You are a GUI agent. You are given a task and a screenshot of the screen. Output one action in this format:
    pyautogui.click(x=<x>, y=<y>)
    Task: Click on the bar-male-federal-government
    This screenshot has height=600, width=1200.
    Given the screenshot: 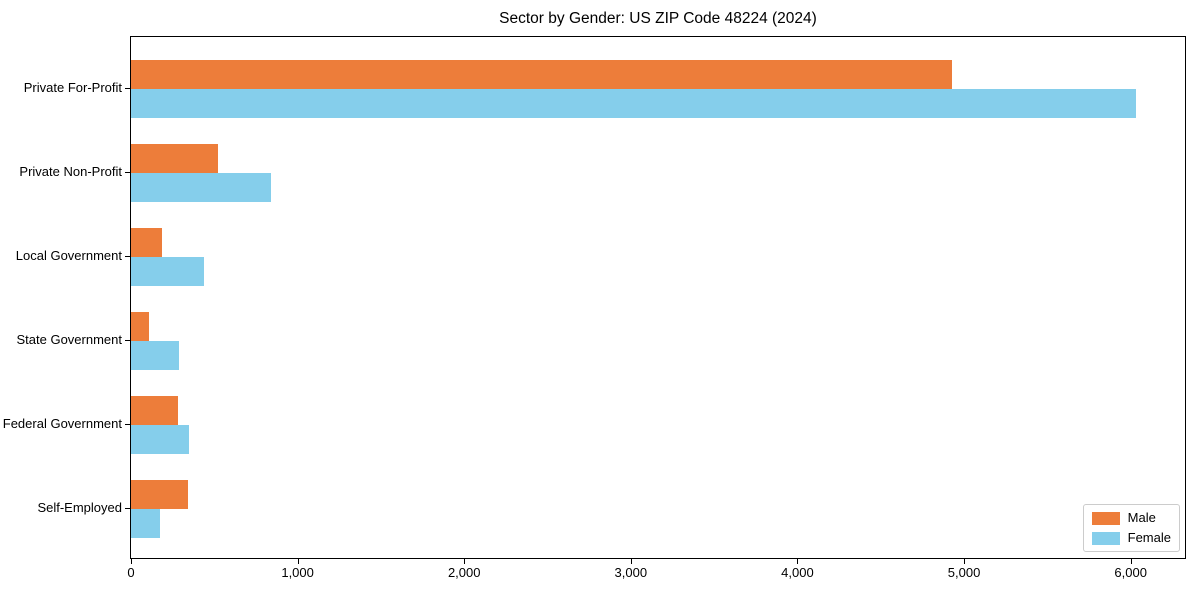 What is the action you would take?
    pyautogui.click(x=155, y=410)
    